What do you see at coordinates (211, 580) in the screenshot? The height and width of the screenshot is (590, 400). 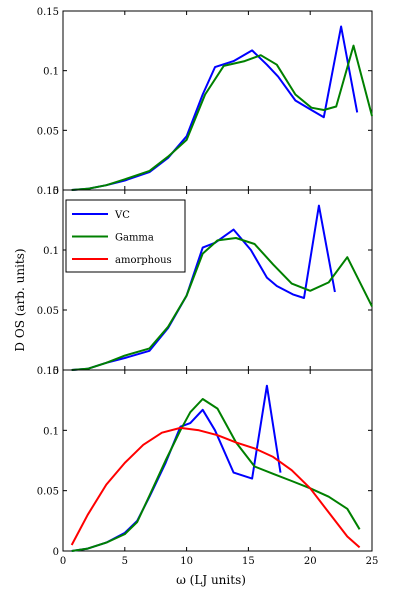 I see `x-axis-label: ω (LJ units)` at bounding box center [211, 580].